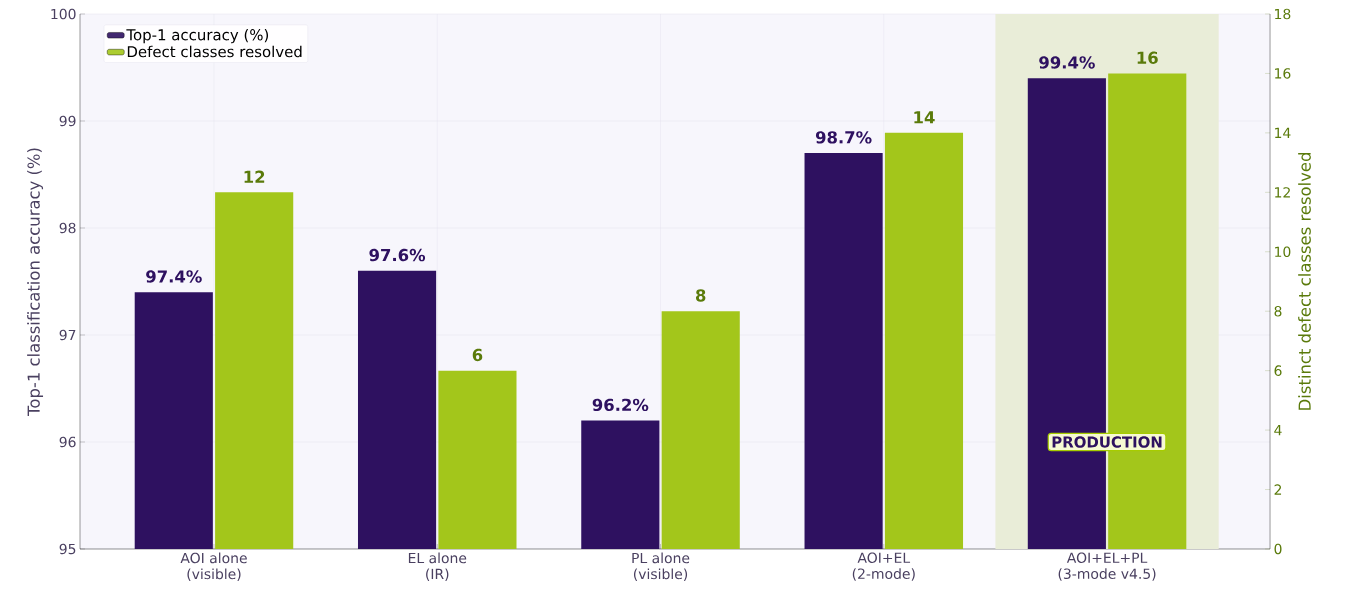  What do you see at coordinates (214, 51) in the screenshot?
I see `legend-label: Defect classes resolved` at bounding box center [214, 51].